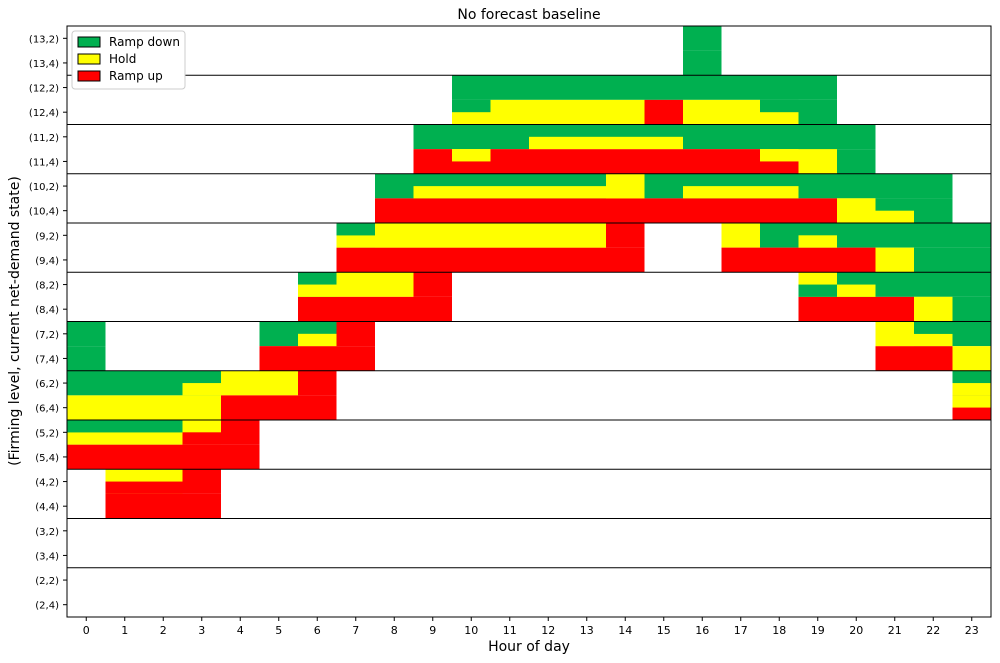 This screenshot has height=663, width=1000. What do you see at coordinates (44, 212) in the screenshot?
I see `y-tick-label: (10,4)` at bounding box center [44, 212].